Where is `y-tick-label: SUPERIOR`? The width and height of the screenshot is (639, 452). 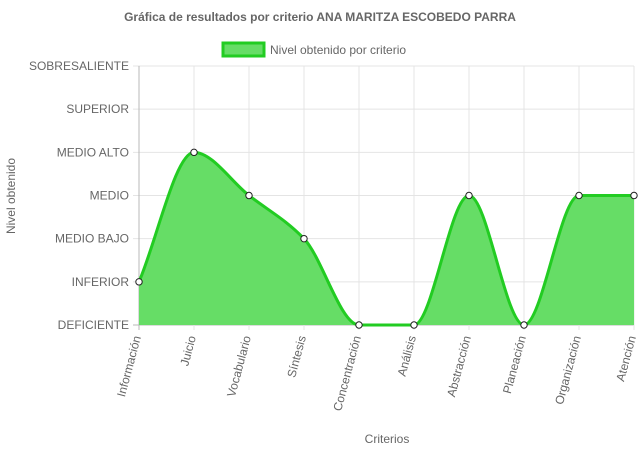 y-tick-label: SUPERIOR is located at coordinates (97, 109).